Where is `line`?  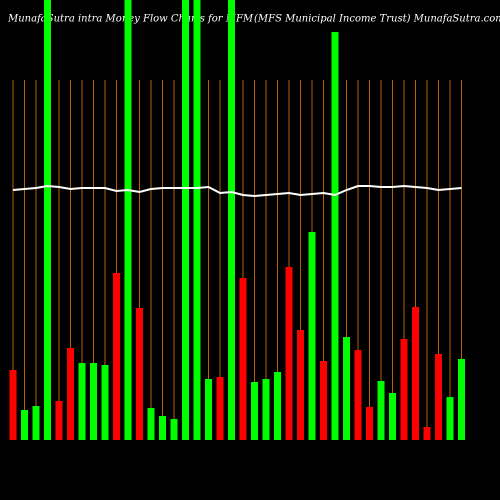 line is located at coordinates (237, 191).